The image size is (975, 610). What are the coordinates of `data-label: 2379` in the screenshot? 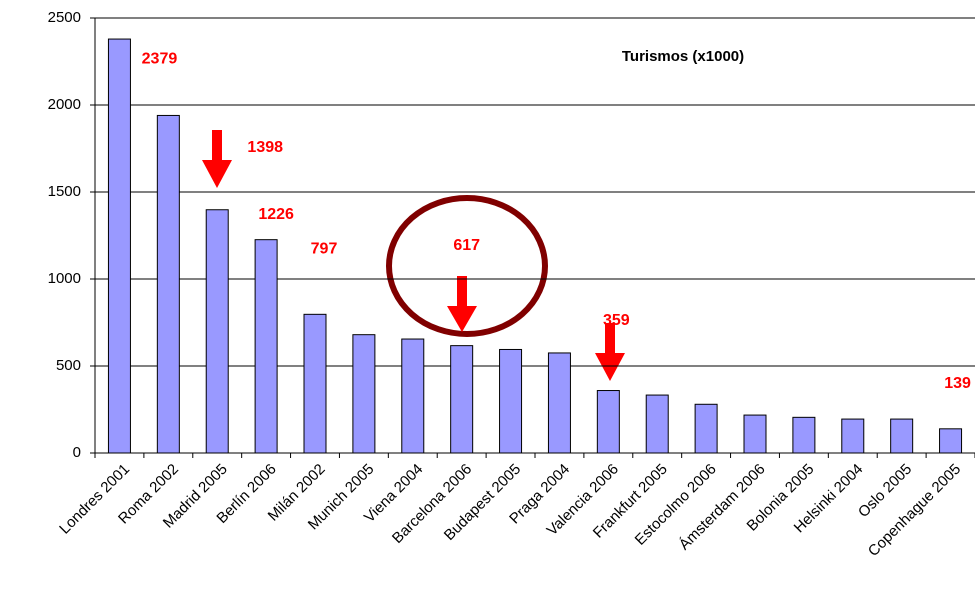 It's located at (160, 58).